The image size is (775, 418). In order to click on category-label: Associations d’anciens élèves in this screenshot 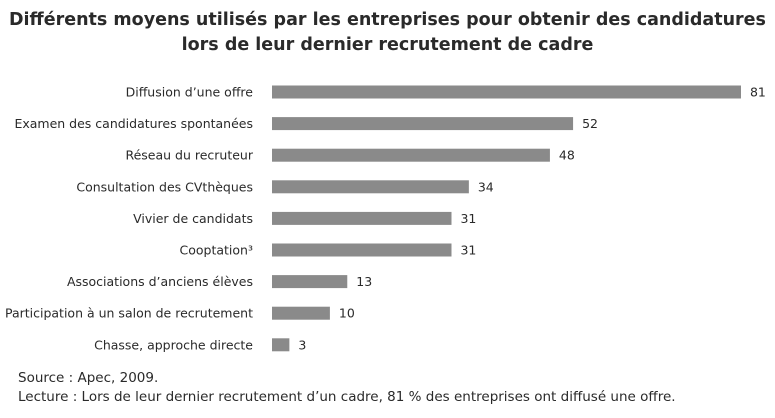, I will do `click(160, 281)`.